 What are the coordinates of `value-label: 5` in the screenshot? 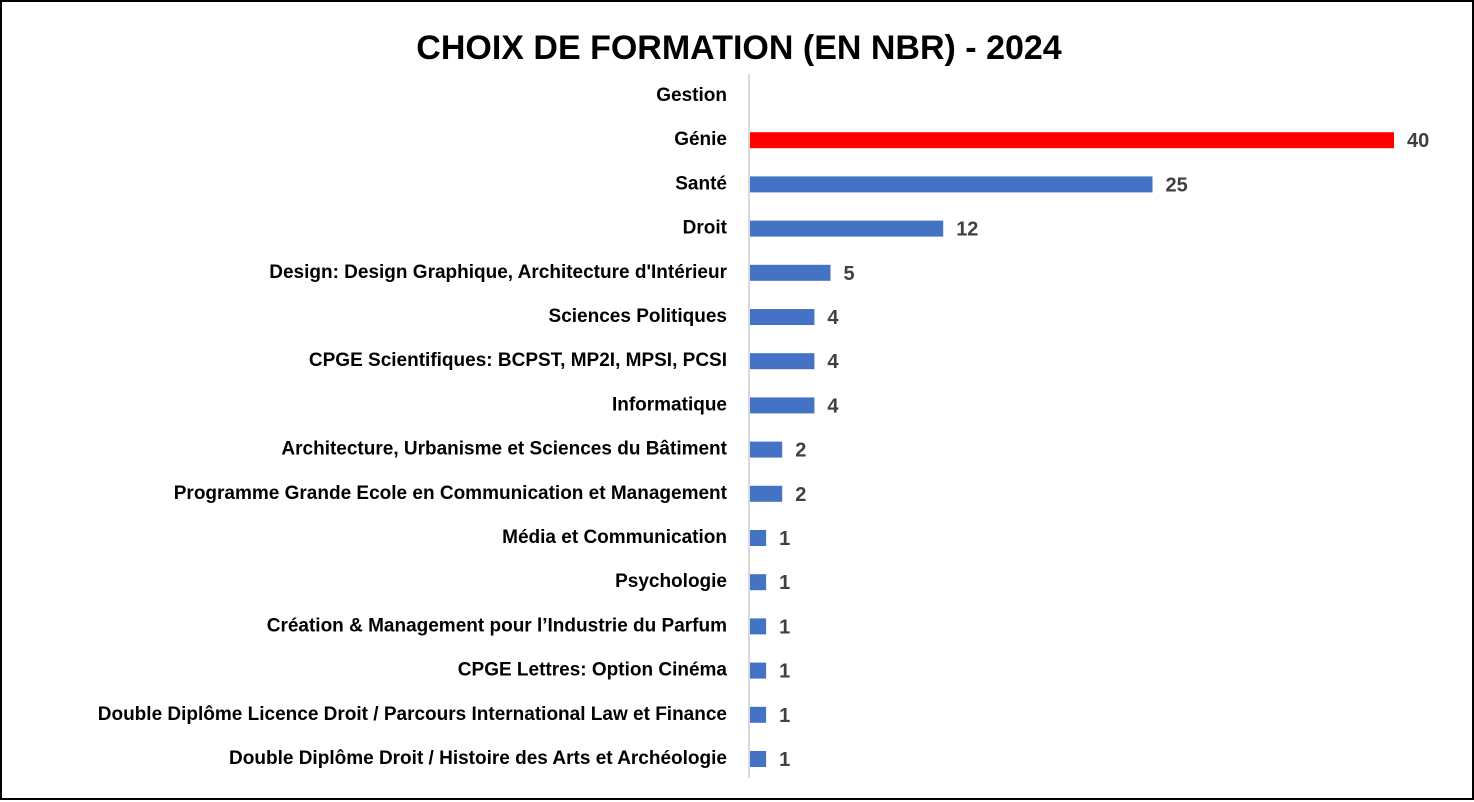 It's located at (849, 274).